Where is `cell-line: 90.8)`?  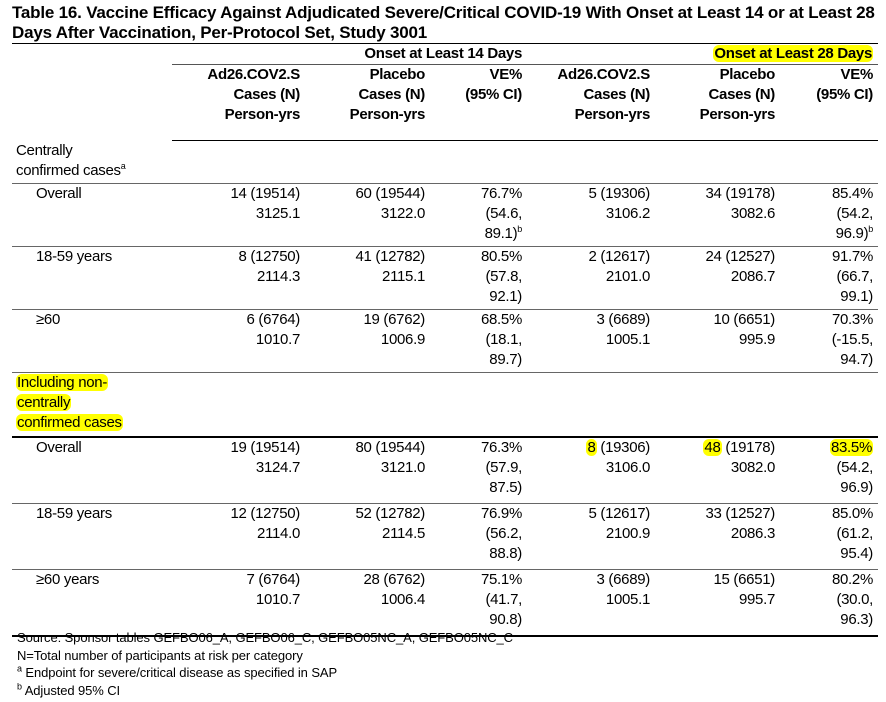
cell-line: 90.8) is located at coordinates (476, 620).